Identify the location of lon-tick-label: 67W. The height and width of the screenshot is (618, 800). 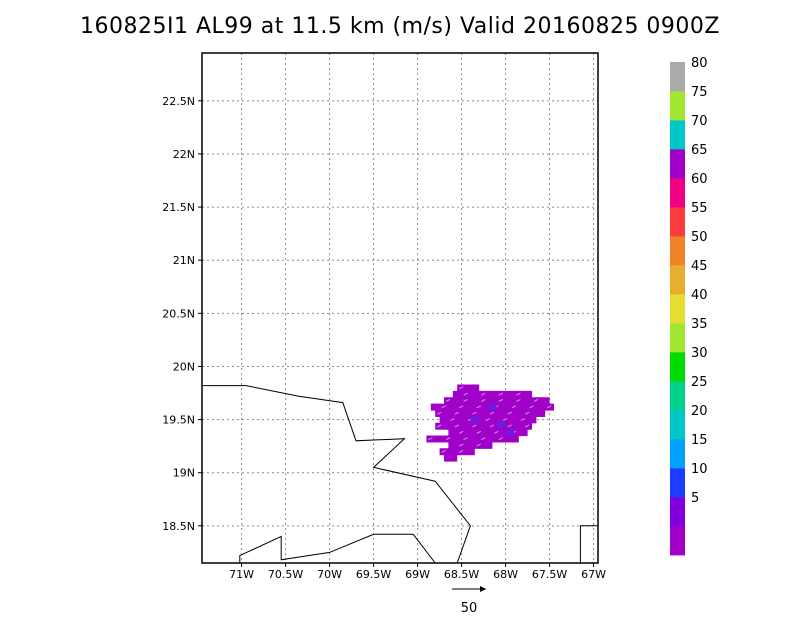
(593, 574).